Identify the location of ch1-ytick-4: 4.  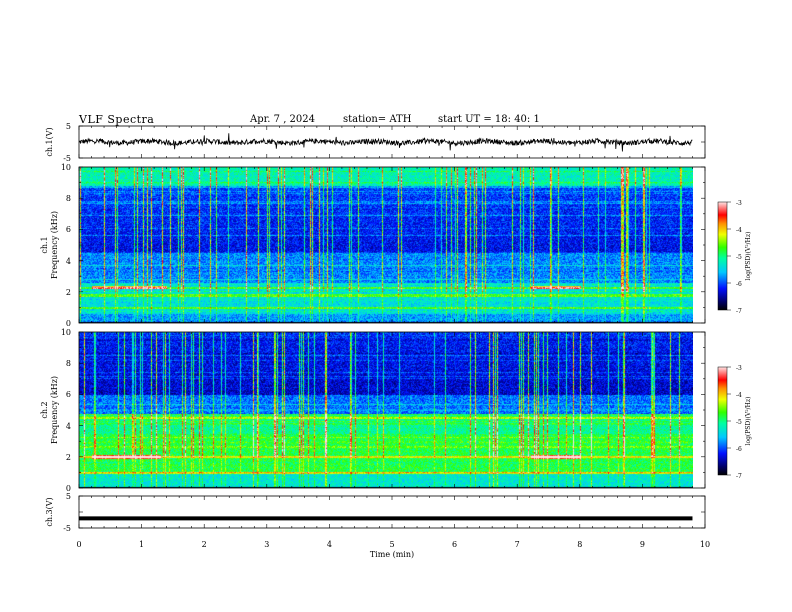
(68, 261).